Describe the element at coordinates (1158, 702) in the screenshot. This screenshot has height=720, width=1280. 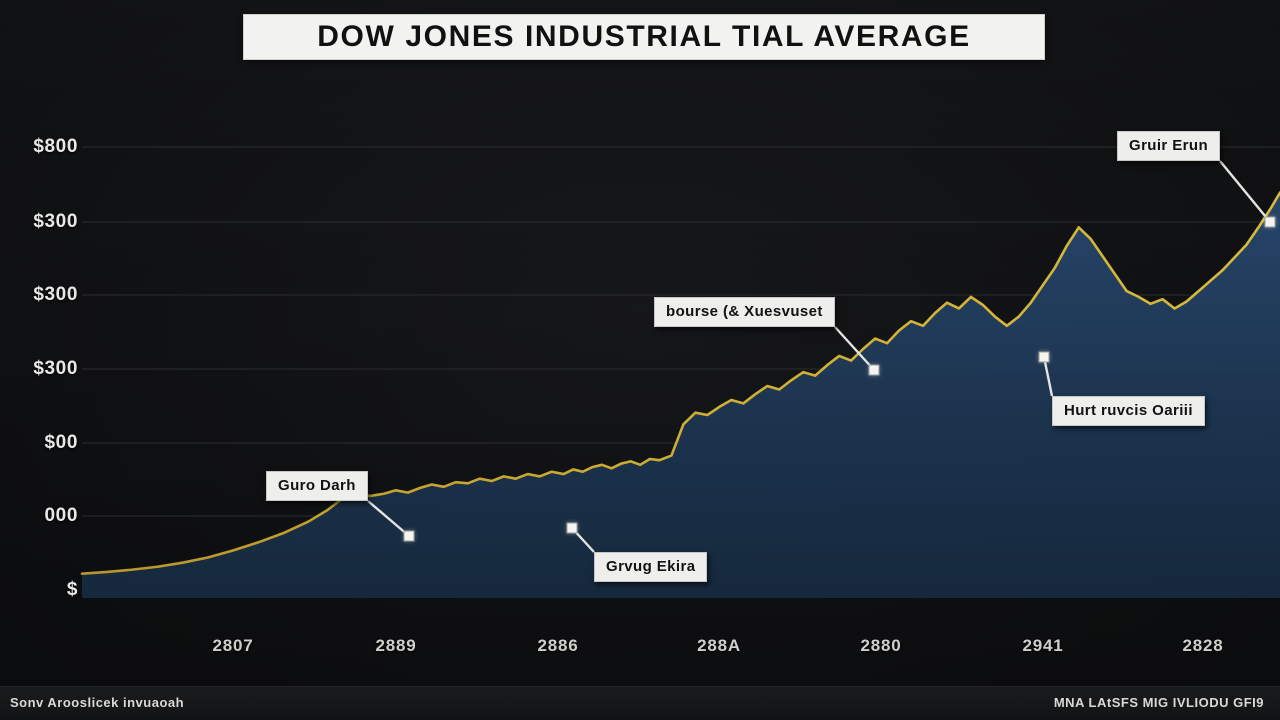
I see `footer-note-text: MNA LAtSFS MIG IVLIODU GFI9` at that location.